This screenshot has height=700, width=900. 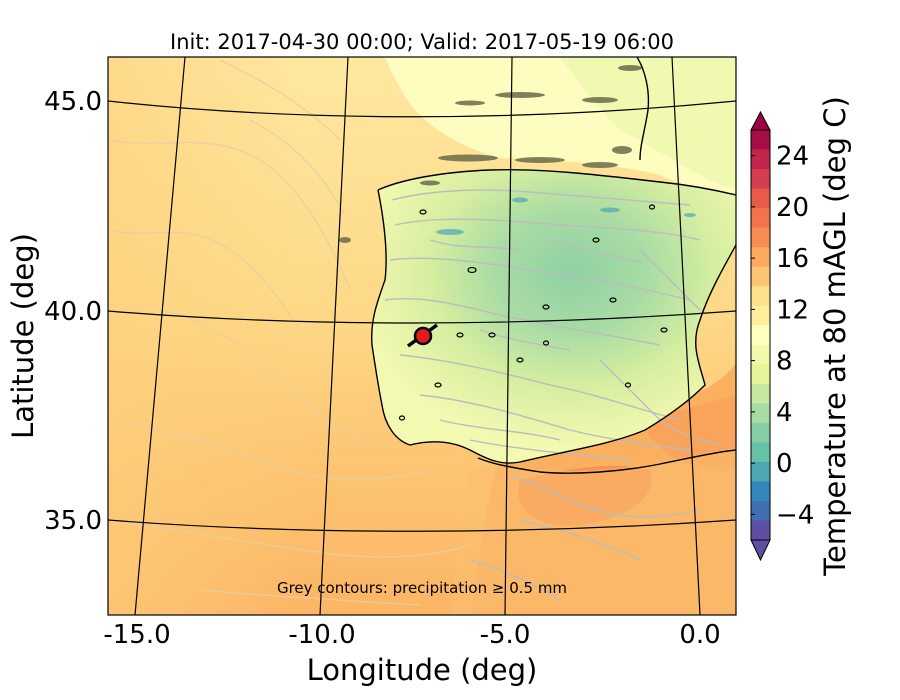 What do you see at coordinates (784, 413) in the screenshot?
I see `colorbar-tick-label: 4` at bounding box center [784, 413].